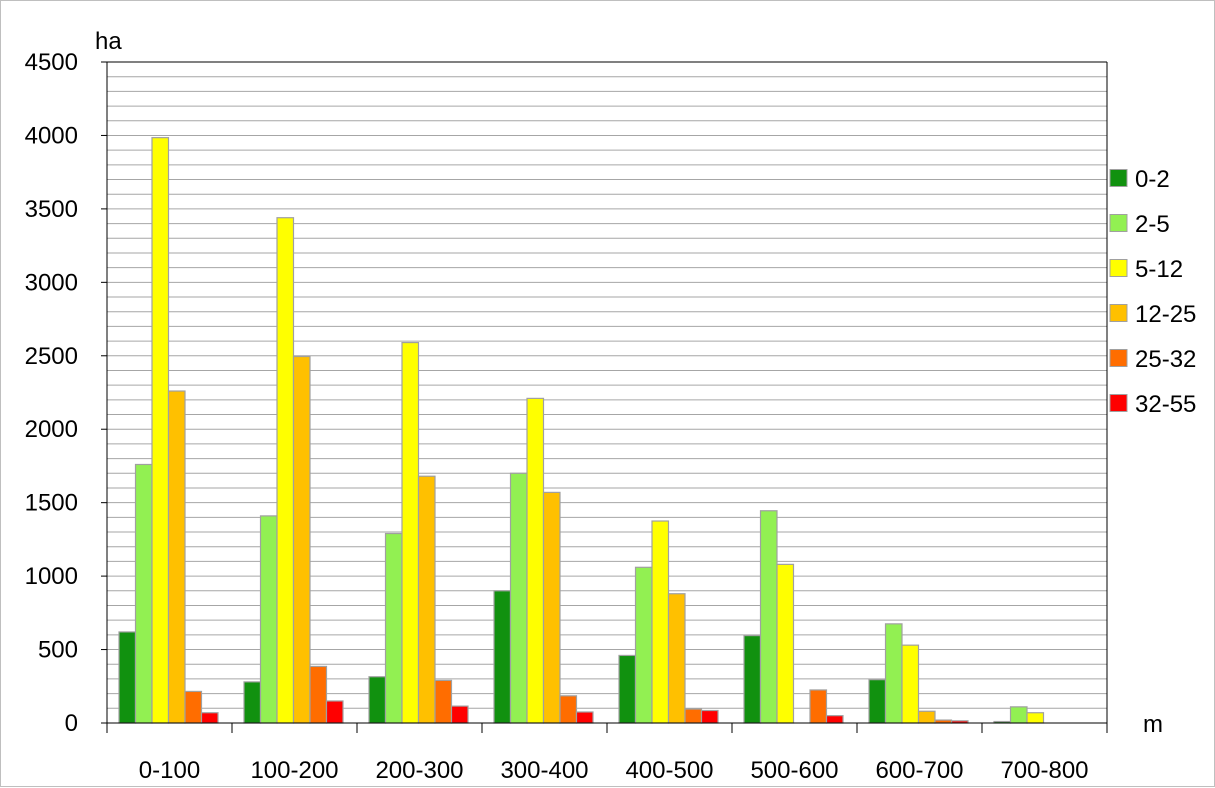 This screenshot has width=1215, height=788. What do you see at coordinates (1152, 224) in the screenshot?
I see `legend-label: 2-5` at bounding box center [1152, 224].